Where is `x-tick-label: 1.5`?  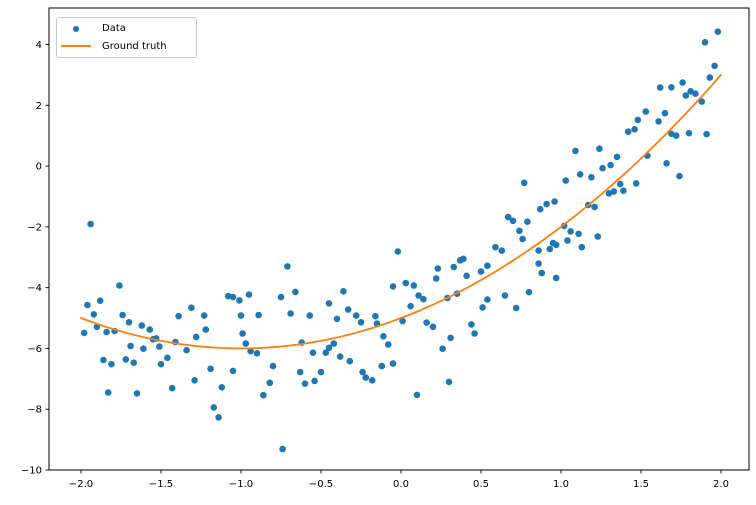 x-tick-label: 1.5 is located at coordinates (641, 484).